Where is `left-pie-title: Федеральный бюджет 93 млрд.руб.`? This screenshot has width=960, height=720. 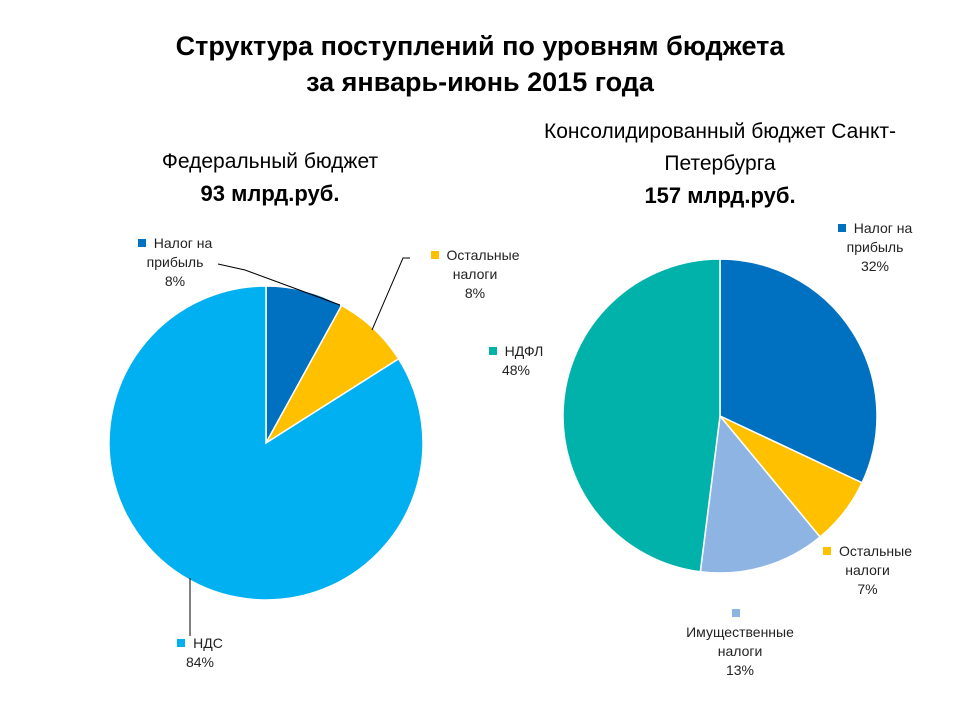 left-pie-title: Федеральный бюджет 93 млрд.руб. is located at coordinates (270, 178).